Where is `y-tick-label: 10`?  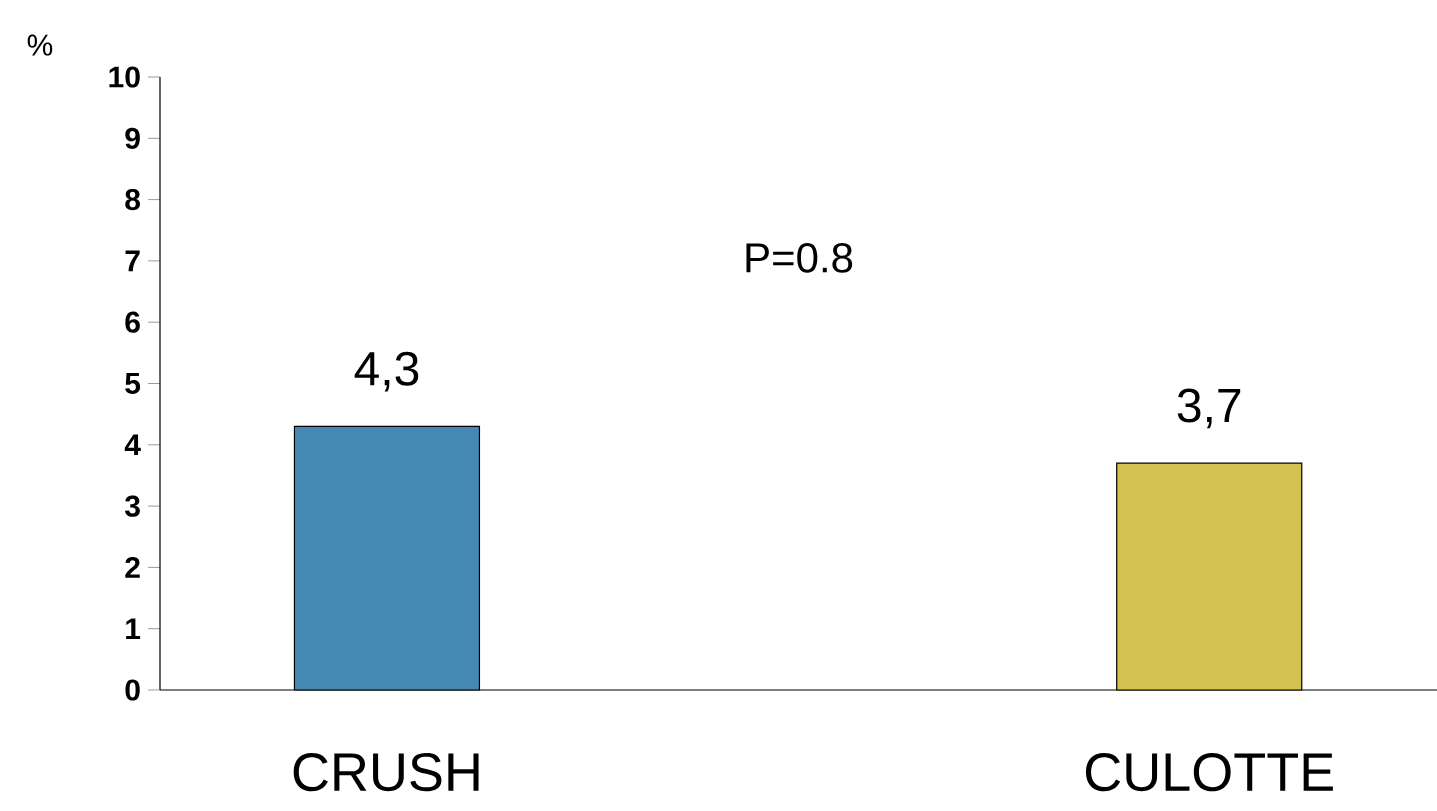
y-tick-label: 10 is located at coordinates (124, 77).